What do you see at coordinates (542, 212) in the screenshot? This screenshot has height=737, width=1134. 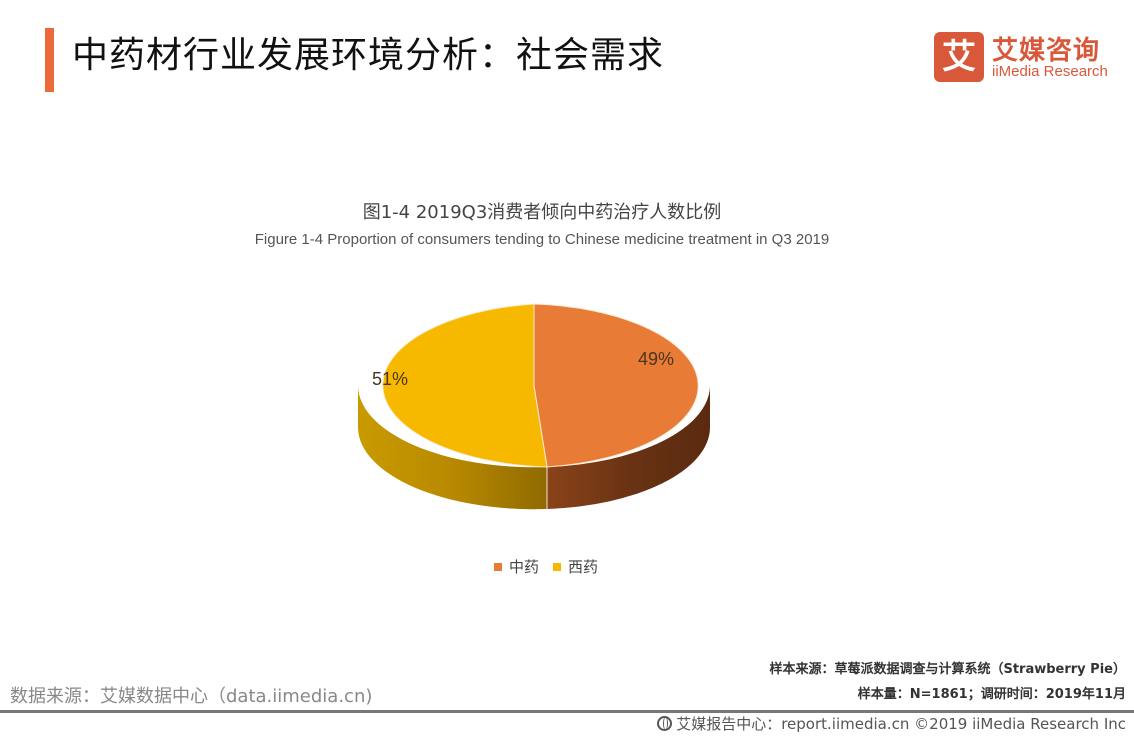 I see `chart-title-cn: 图1-4 2019Q3消费者倾向中药治疗人数比例` at bounding box center [542, 212].